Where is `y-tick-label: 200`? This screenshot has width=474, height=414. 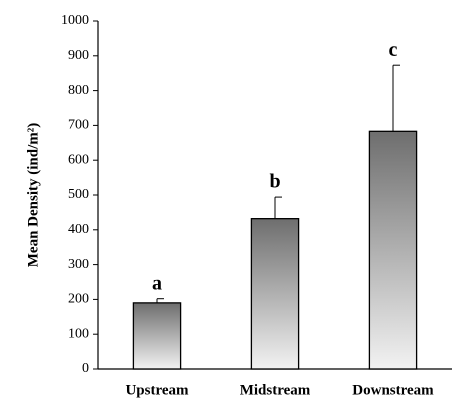
y-tick-label: 200 is located at coordinates (78, 299).